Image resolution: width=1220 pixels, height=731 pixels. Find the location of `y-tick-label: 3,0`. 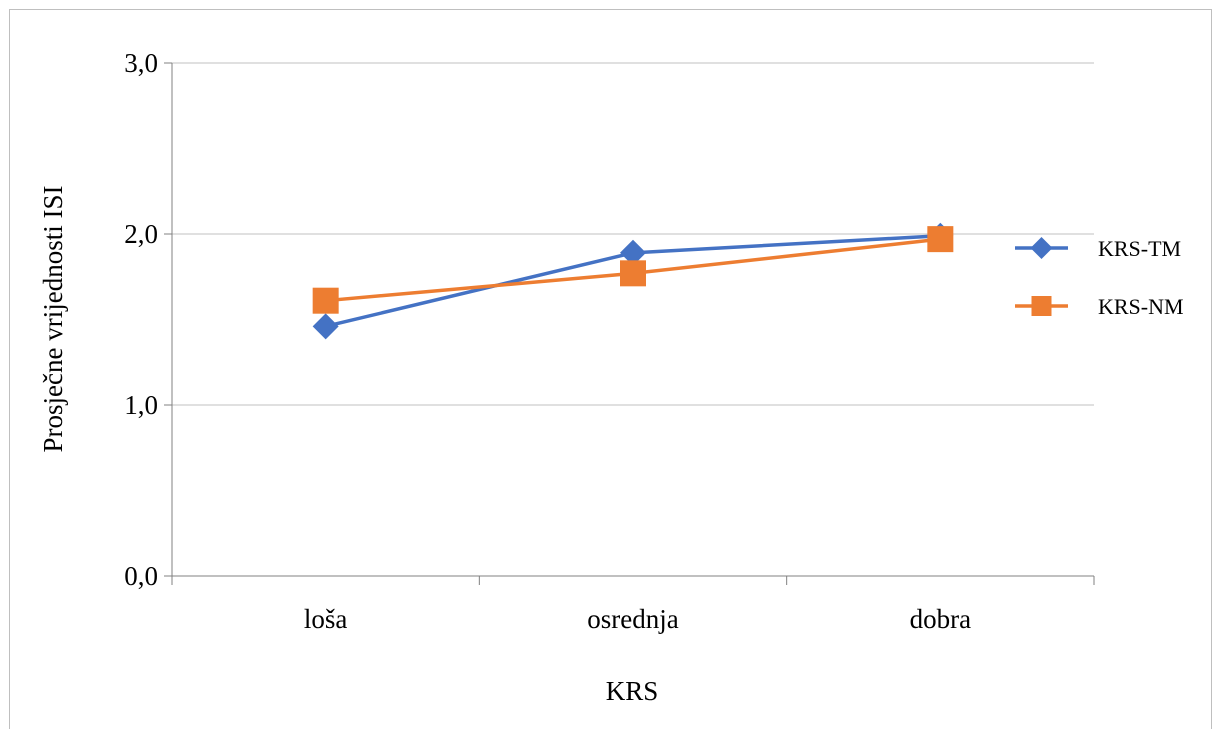

y-tick-label: 3,0 is located at coordinates (141, 63).